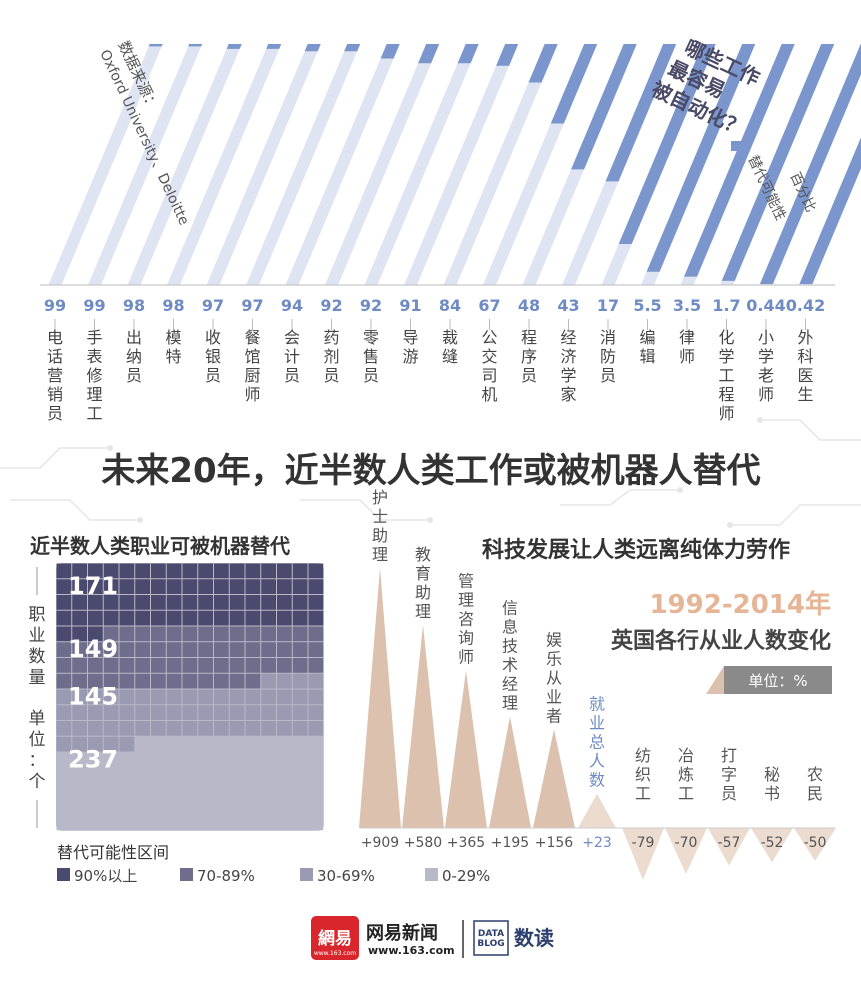 This screenshot has height=992, width=861. Describe the element at coordinates (371, 356) in the screenshot. I see `category-label-8: 零售员` at that location.